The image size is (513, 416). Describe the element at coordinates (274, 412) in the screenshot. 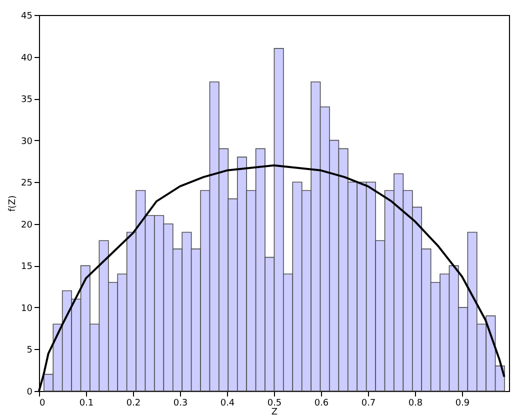

I see `x-axis-title: Z` at that location.